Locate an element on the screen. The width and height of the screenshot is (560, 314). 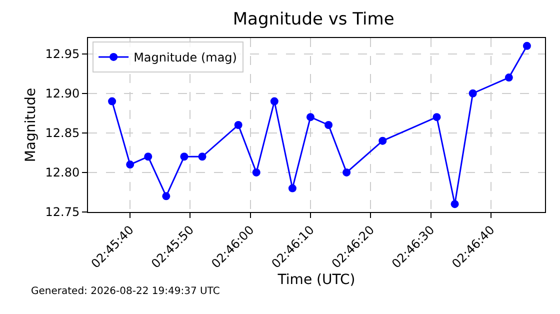
y-tick-label: 12.95 is located at coordinates (62, 54).